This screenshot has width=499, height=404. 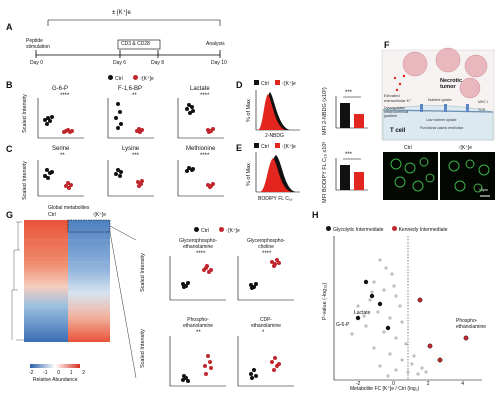 I want to click on panel-label-g: G, so click(x=10, y=215).